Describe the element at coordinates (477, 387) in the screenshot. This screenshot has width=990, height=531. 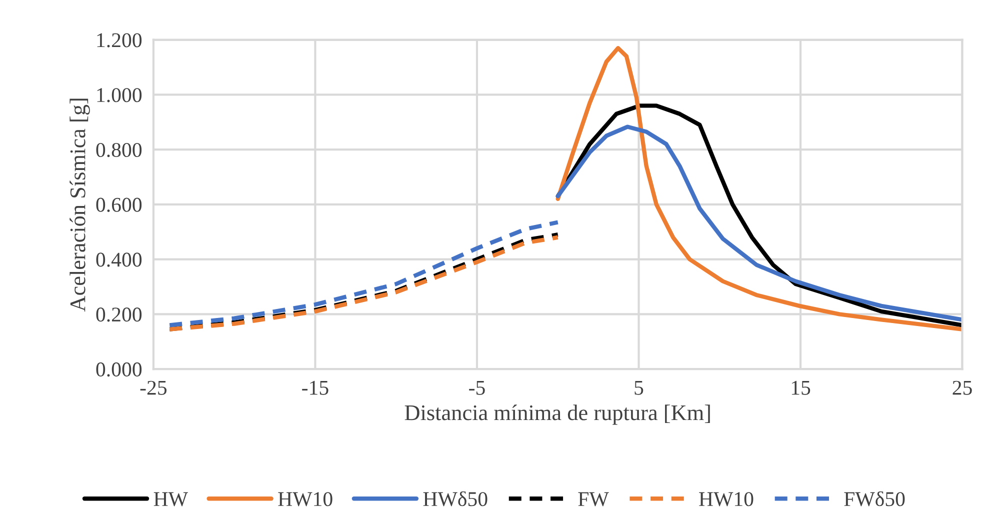
I see `x-tick-label: -5` at that location.